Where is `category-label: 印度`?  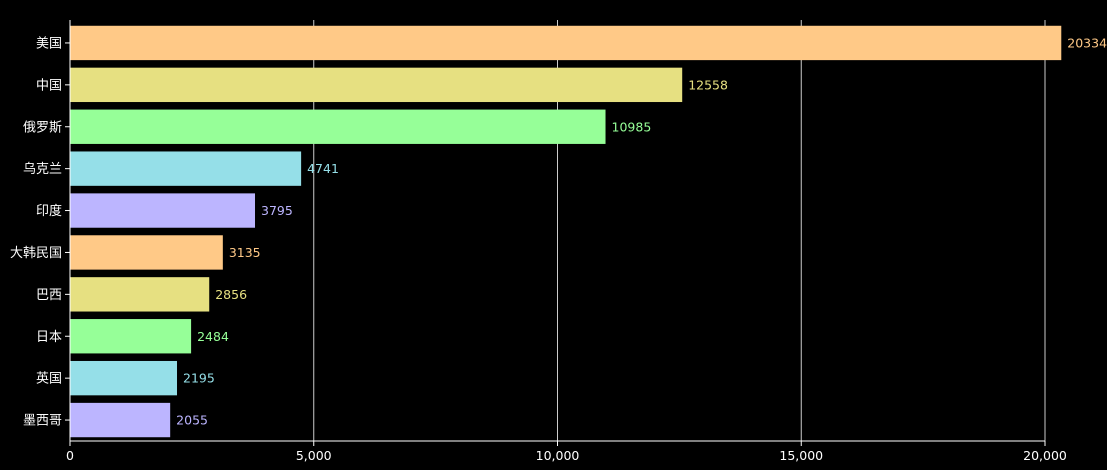
category-label: 印度 is located at coordinates (49, 211).